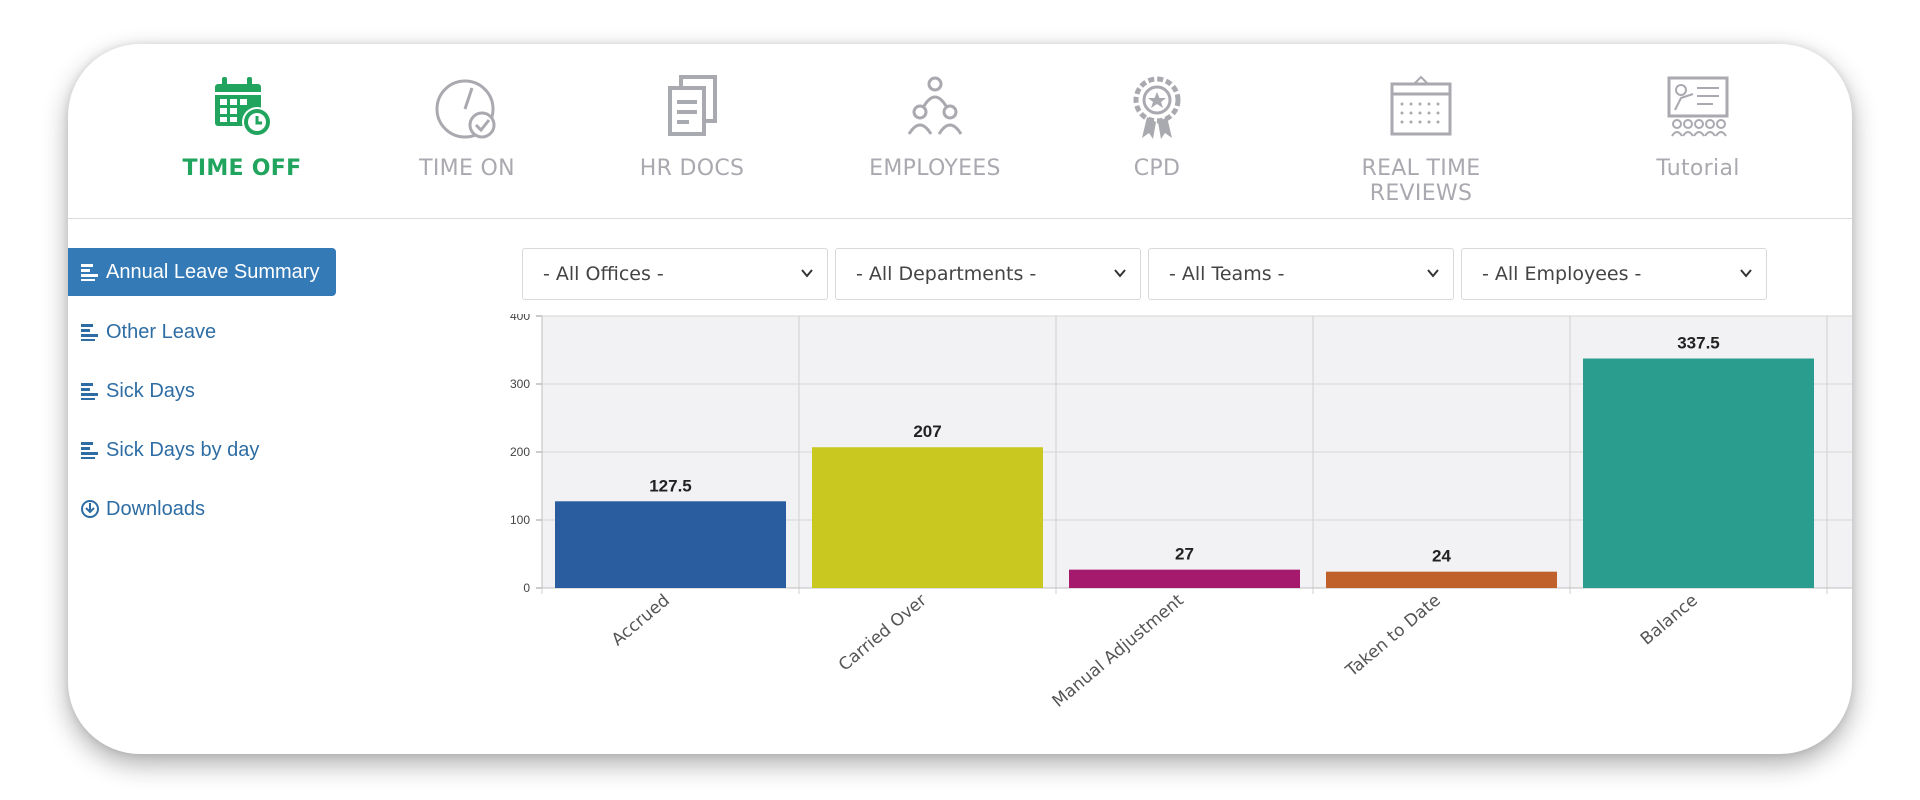  Describe the element at coordinates (242, 168) in the screenshot. I see `nav-time-off-label: TIME OFF` at that location.